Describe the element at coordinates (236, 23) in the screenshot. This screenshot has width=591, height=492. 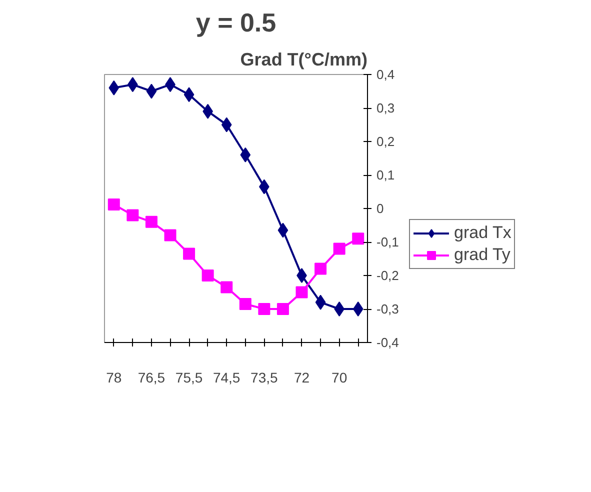
I see `chart-title: y = 0.5` at that location.